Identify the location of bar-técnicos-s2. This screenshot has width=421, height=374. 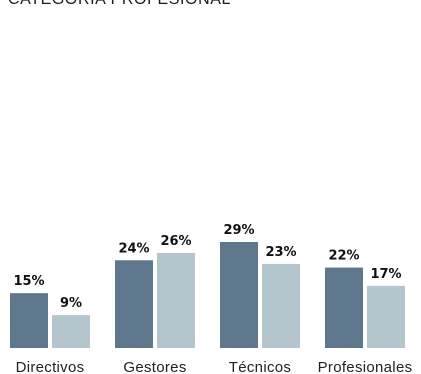
(281, 305).